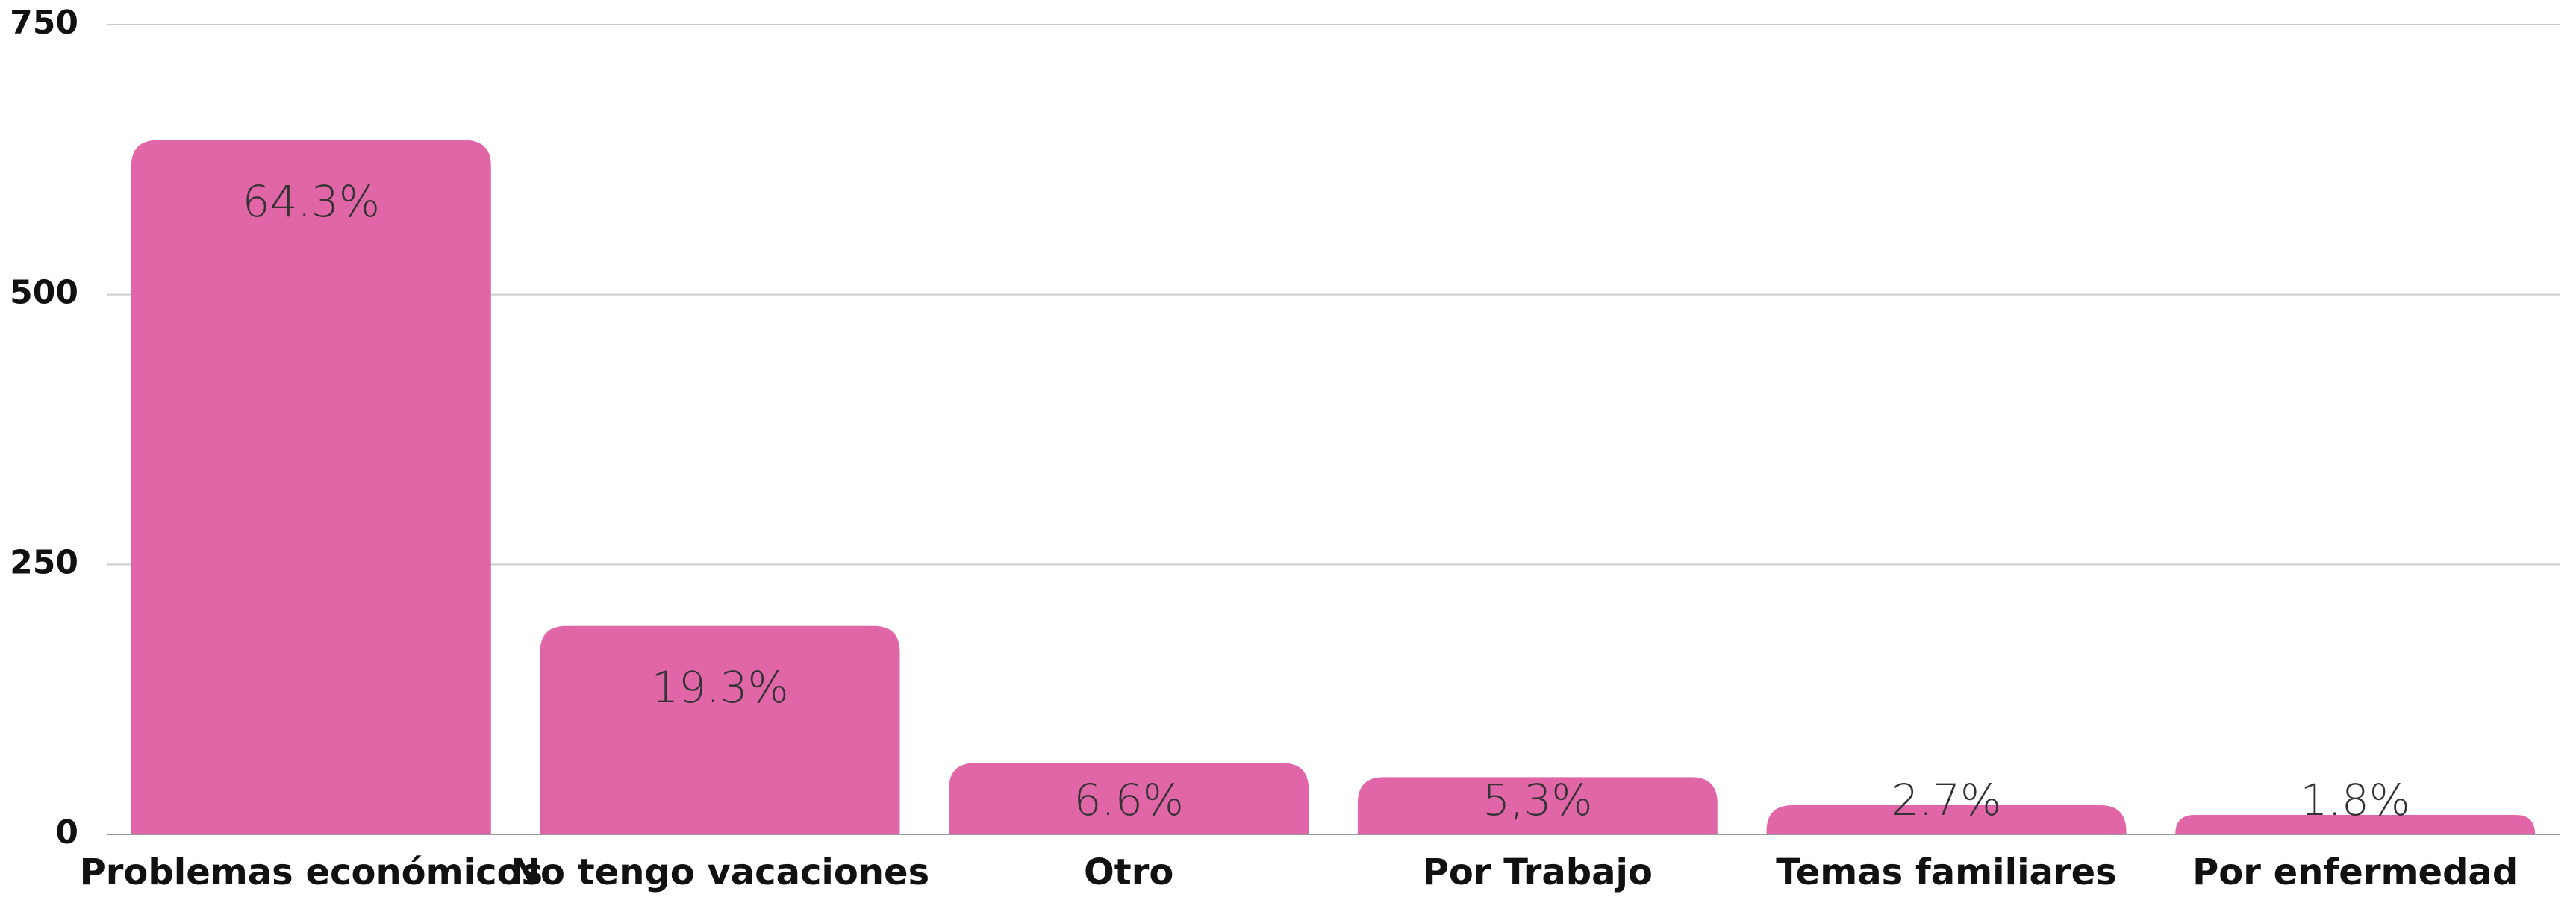 The width and height of the screenshot is (2576, 900). Describe the element at coordinates (44, 293) in the screenshot. I see `y-tick-label: 500` at that location.